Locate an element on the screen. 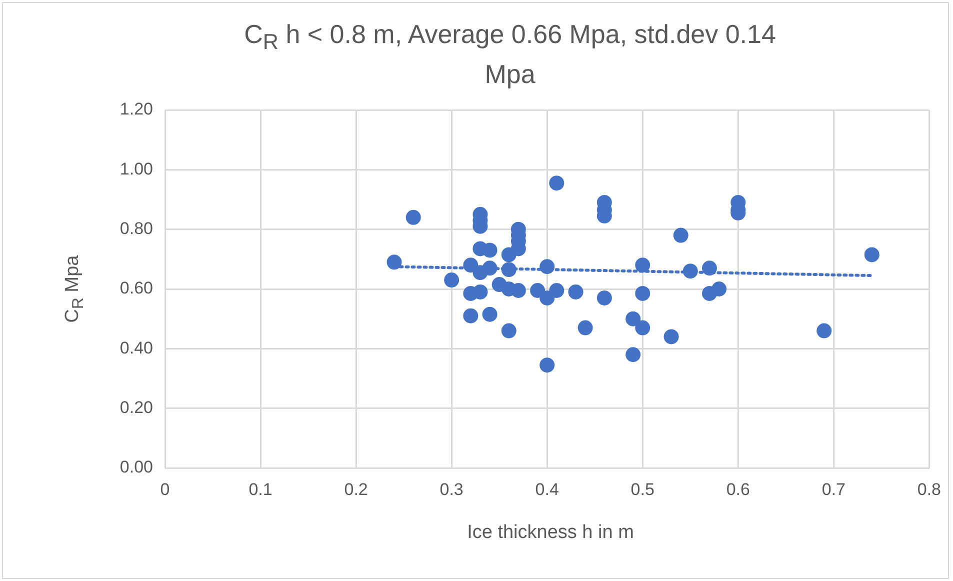 The width and height of the screenshot is (953, 581). y-tick-label: 0.00 is located at coordinates (136, 467).